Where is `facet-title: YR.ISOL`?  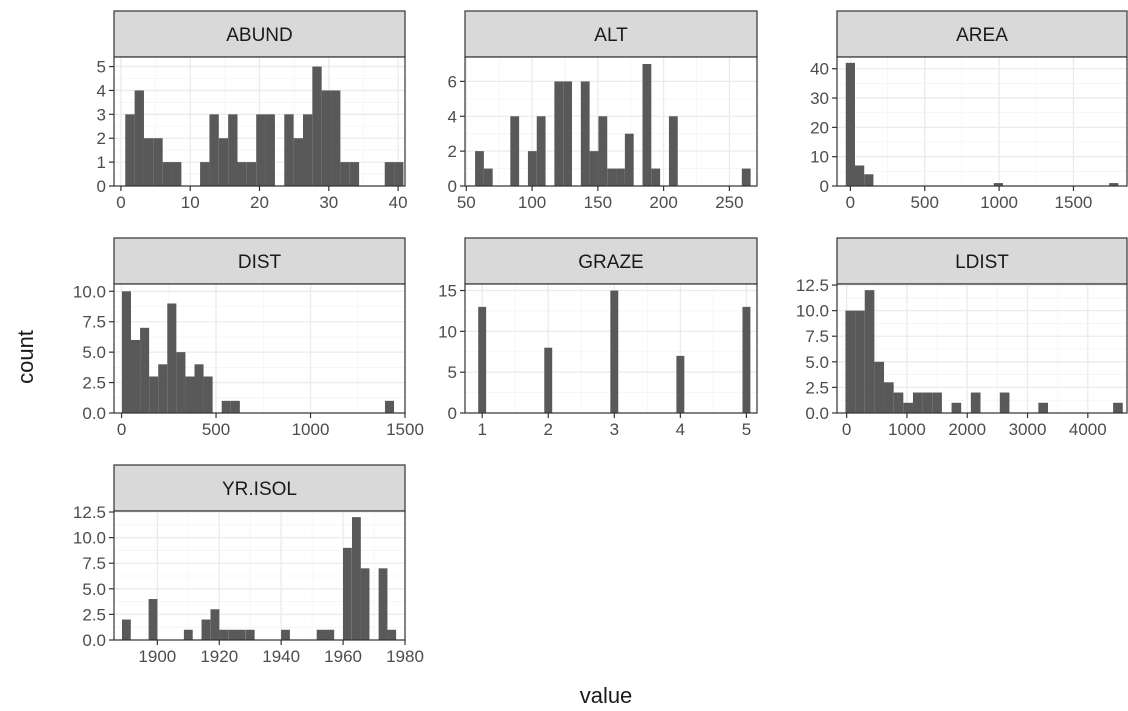
facet-title: YR.ISOL is located at coordinates (259, 489).